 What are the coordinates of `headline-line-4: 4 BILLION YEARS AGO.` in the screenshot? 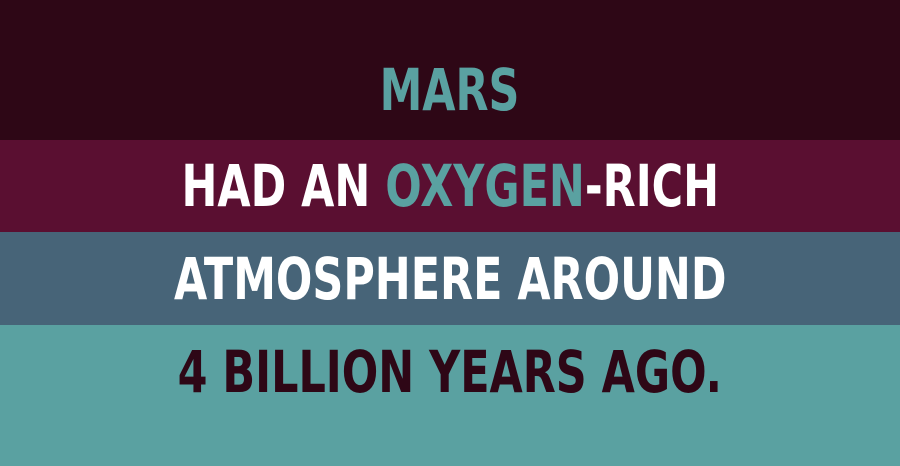 It's located at (450, 371).